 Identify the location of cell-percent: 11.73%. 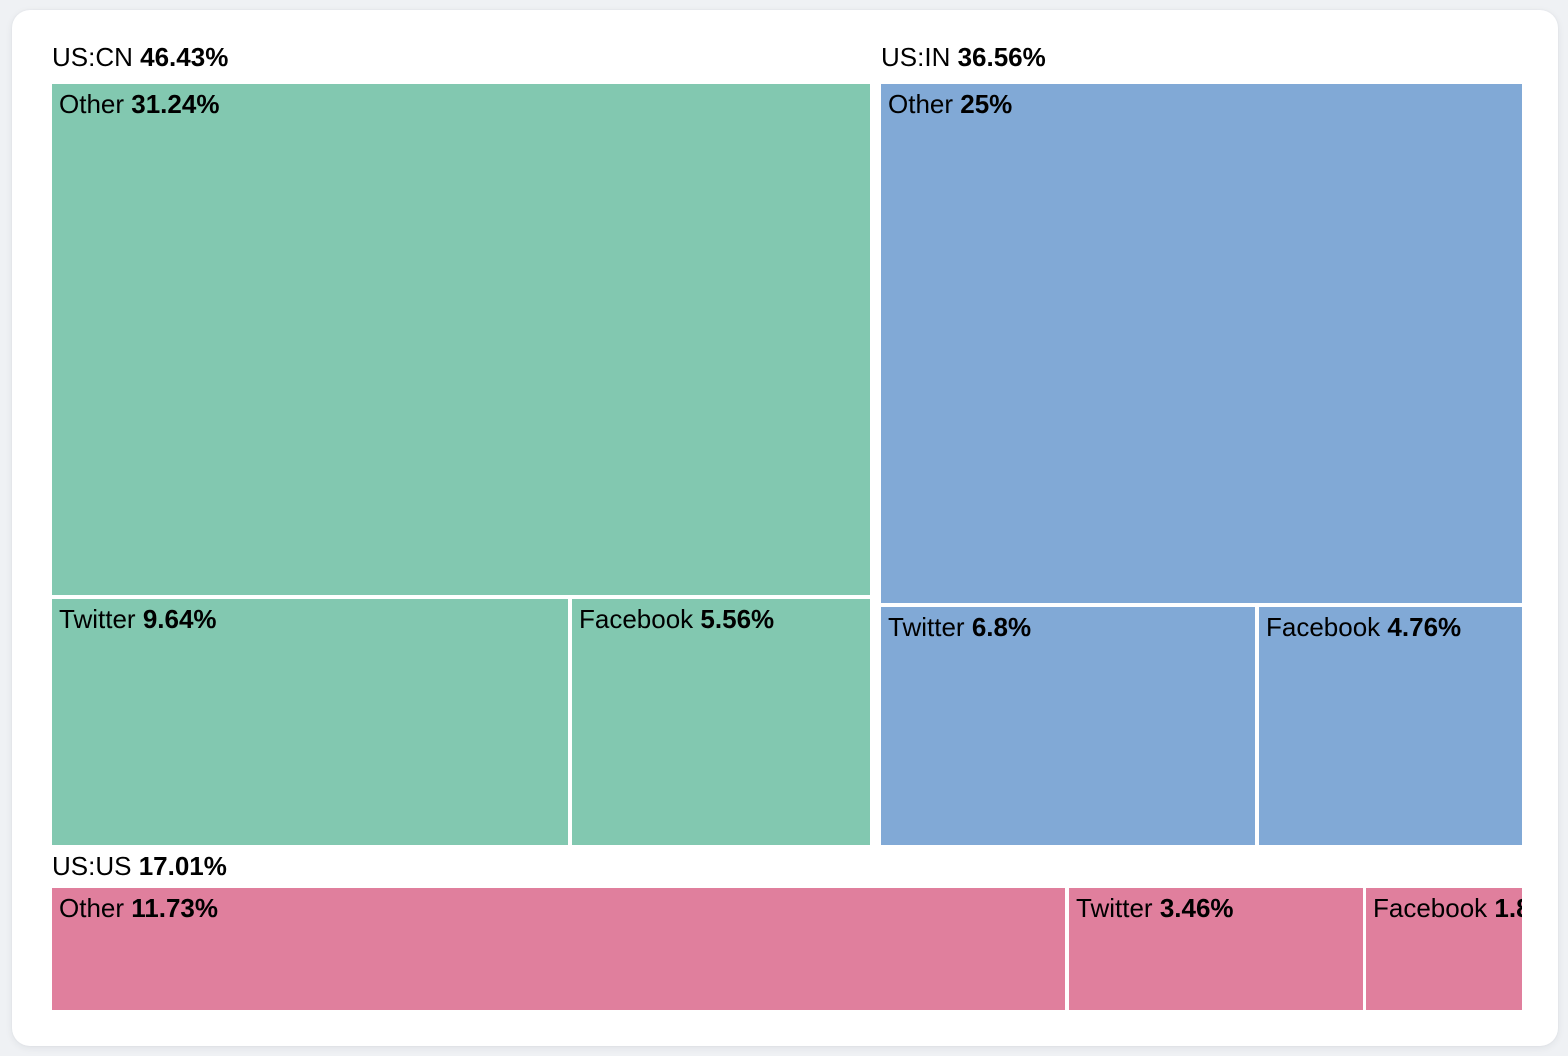
(175, 908).